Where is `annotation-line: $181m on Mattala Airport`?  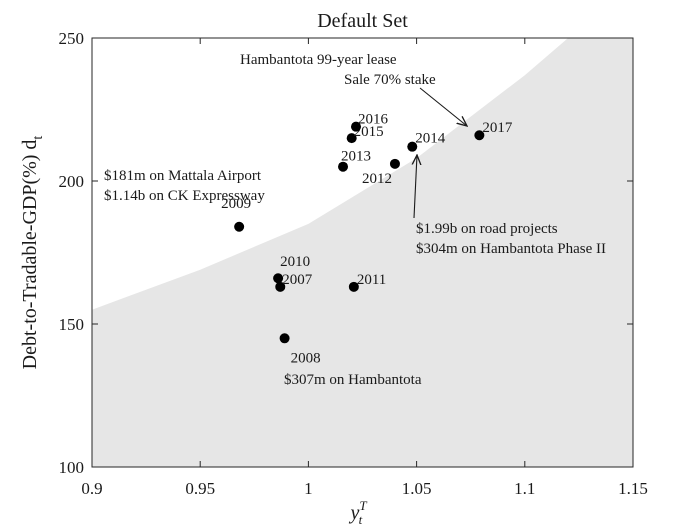
annotation-line: $181m on Mattala Airport is located at coordinates (183, 176).